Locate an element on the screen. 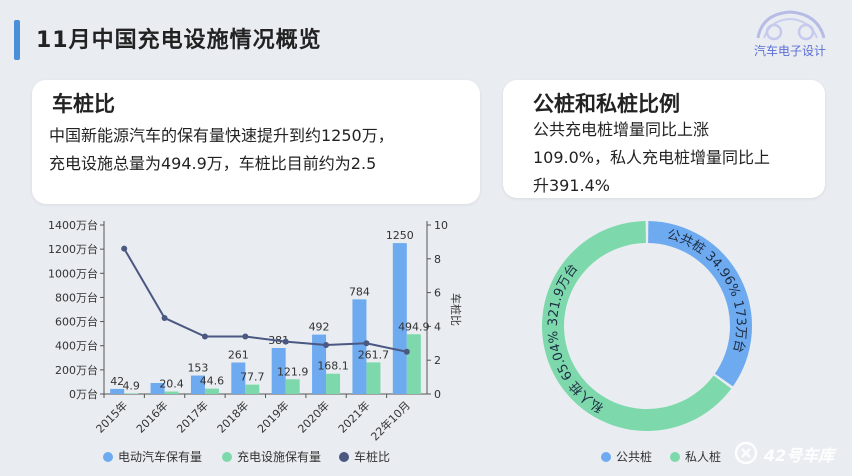  y2-tick-label: 0 is located at coordinates (437, 394).